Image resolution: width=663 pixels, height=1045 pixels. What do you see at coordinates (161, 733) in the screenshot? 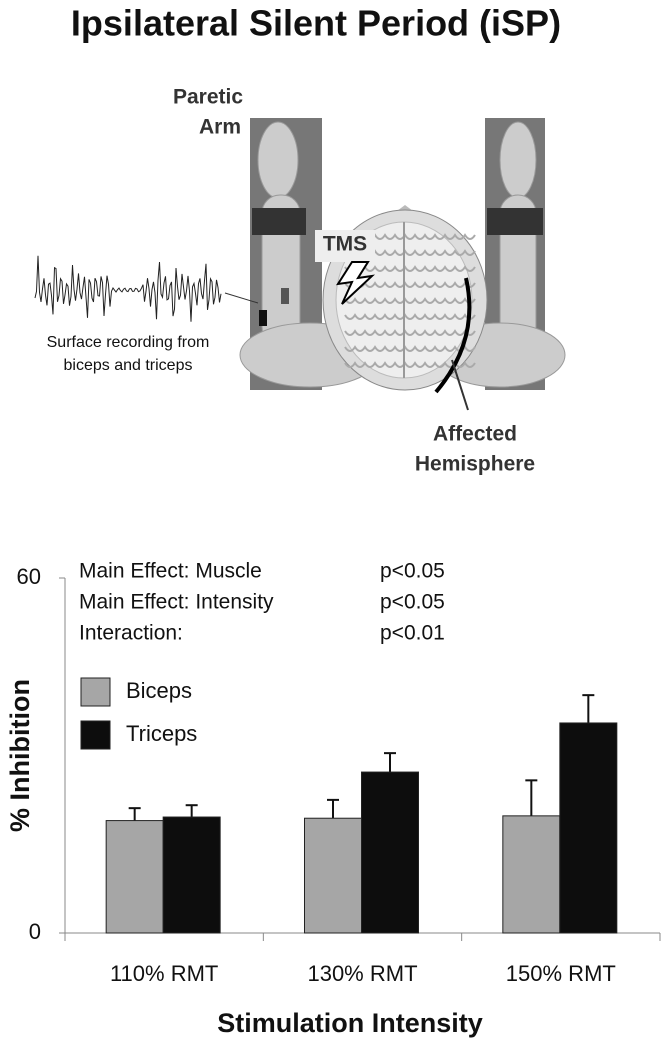
I see `legend-label: Triceps` at bounding box center [161, 733].